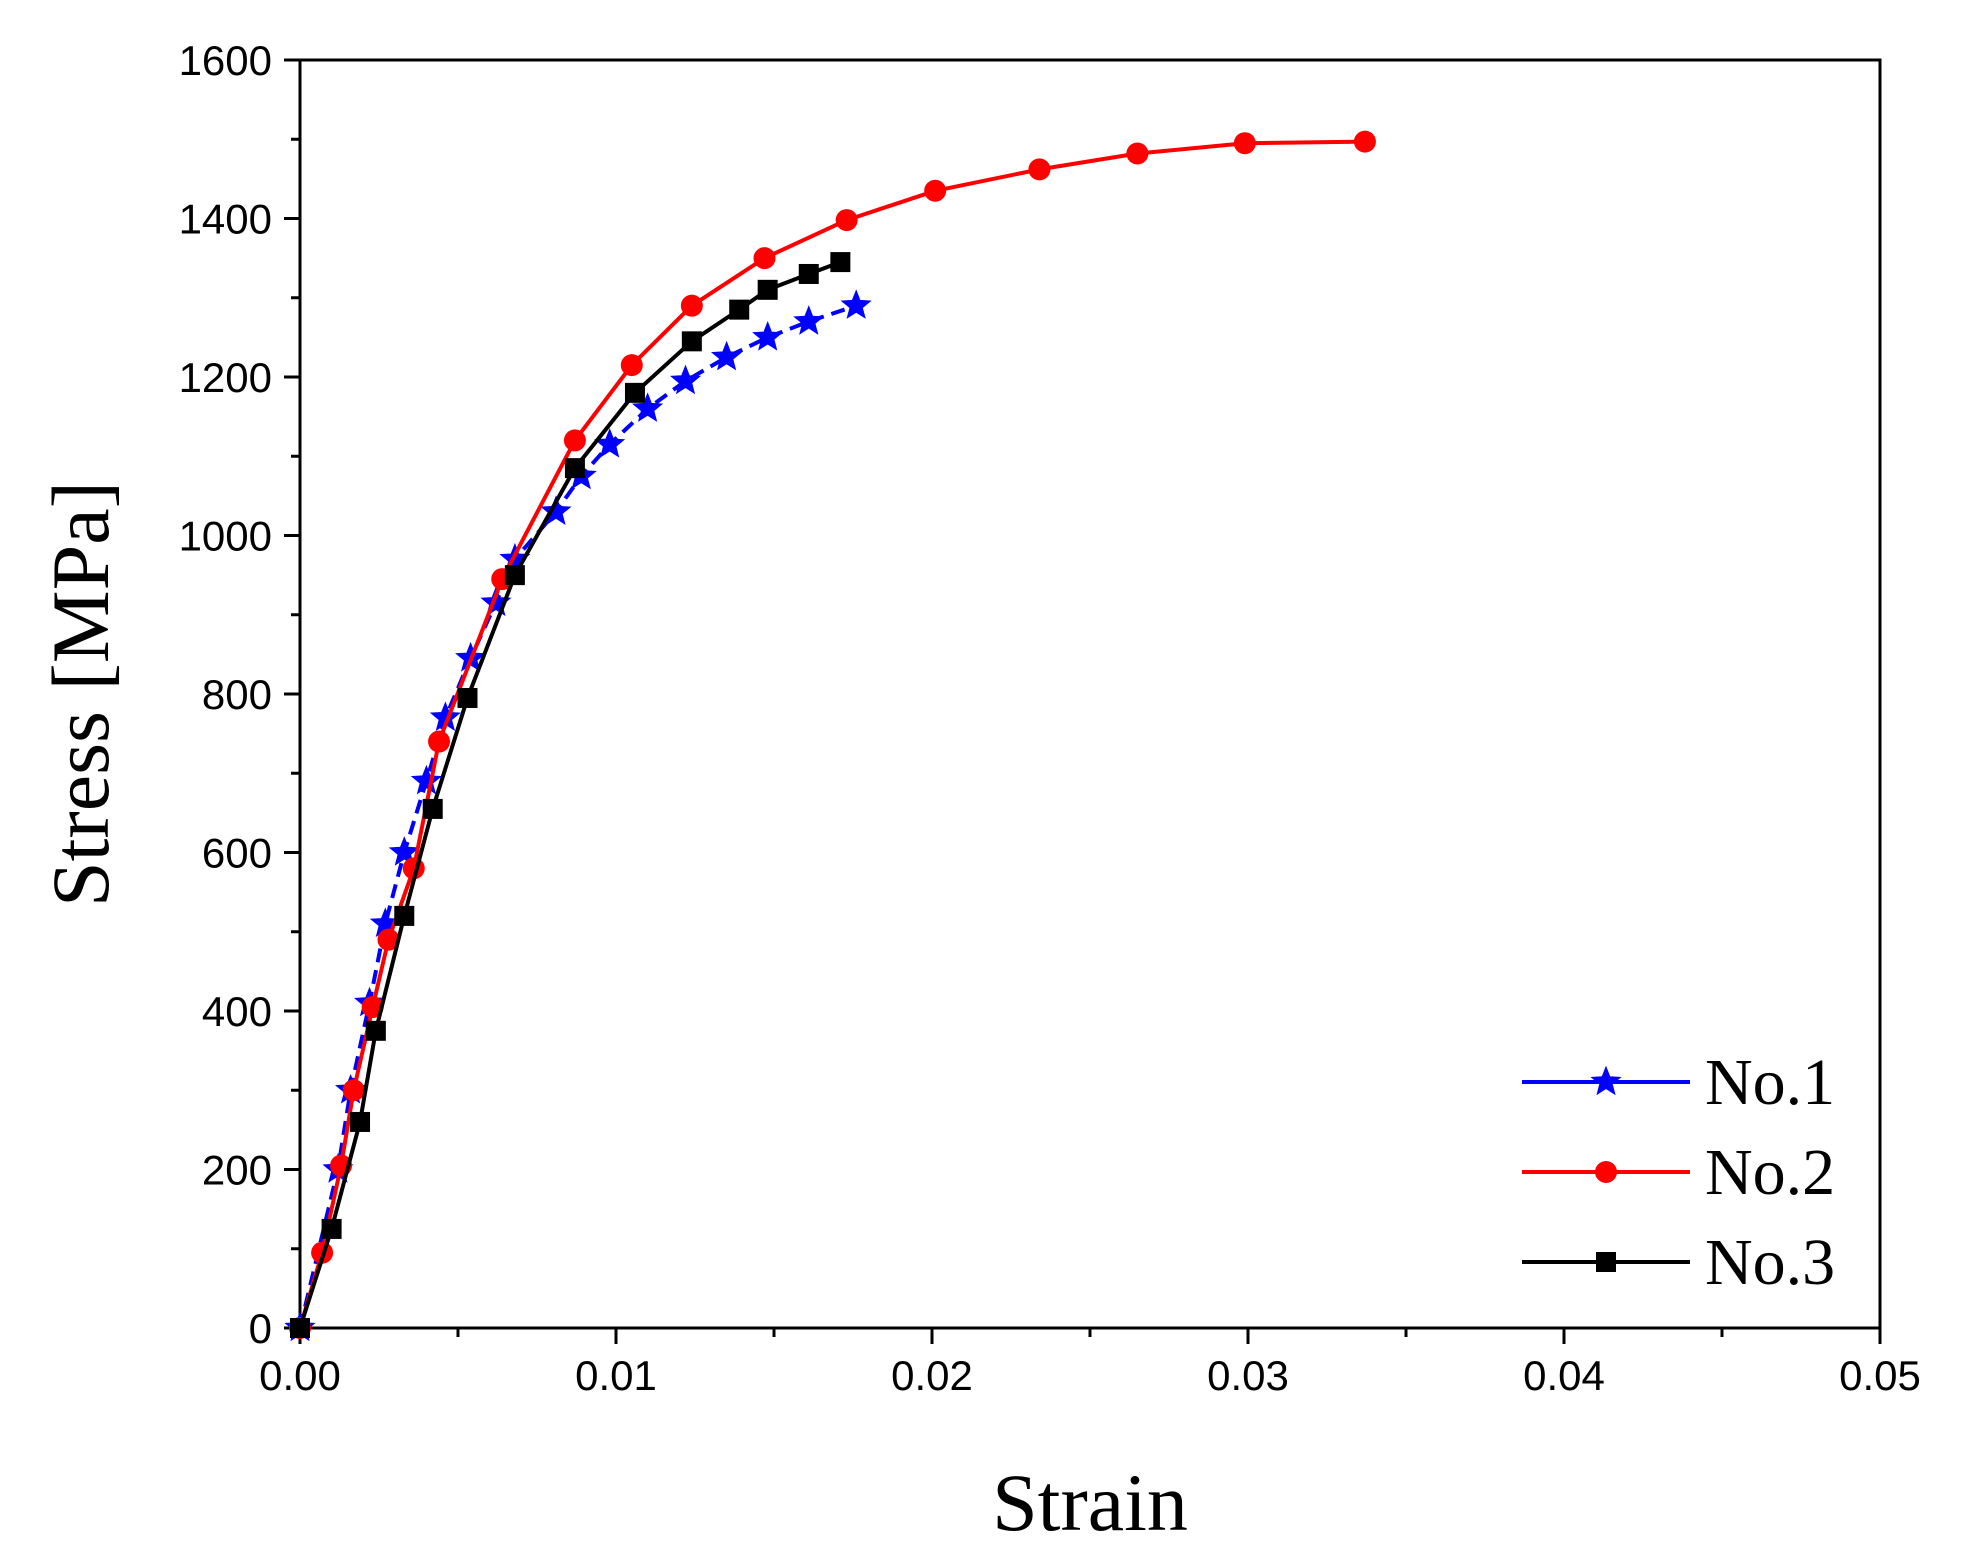 This screenshot has height=1560, width=1975. I want to click on x-tick-label: 0.04, so click(1564, 1375).